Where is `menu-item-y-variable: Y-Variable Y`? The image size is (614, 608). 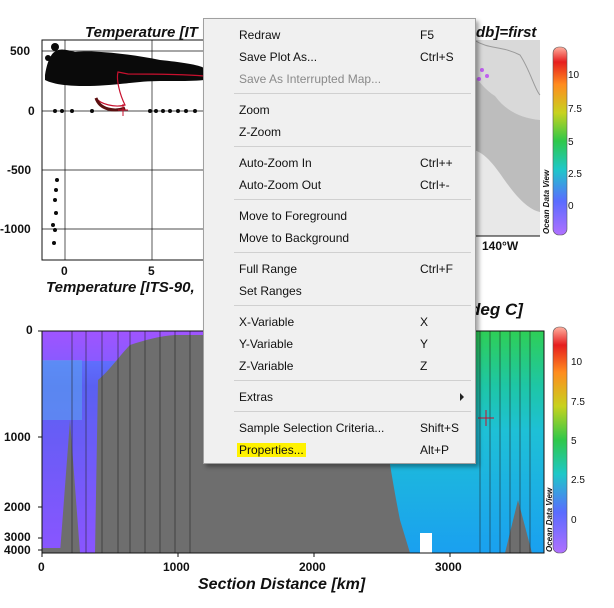 menu-item-y-variable: Y-Variable Y is located at coordinates (339, 344).